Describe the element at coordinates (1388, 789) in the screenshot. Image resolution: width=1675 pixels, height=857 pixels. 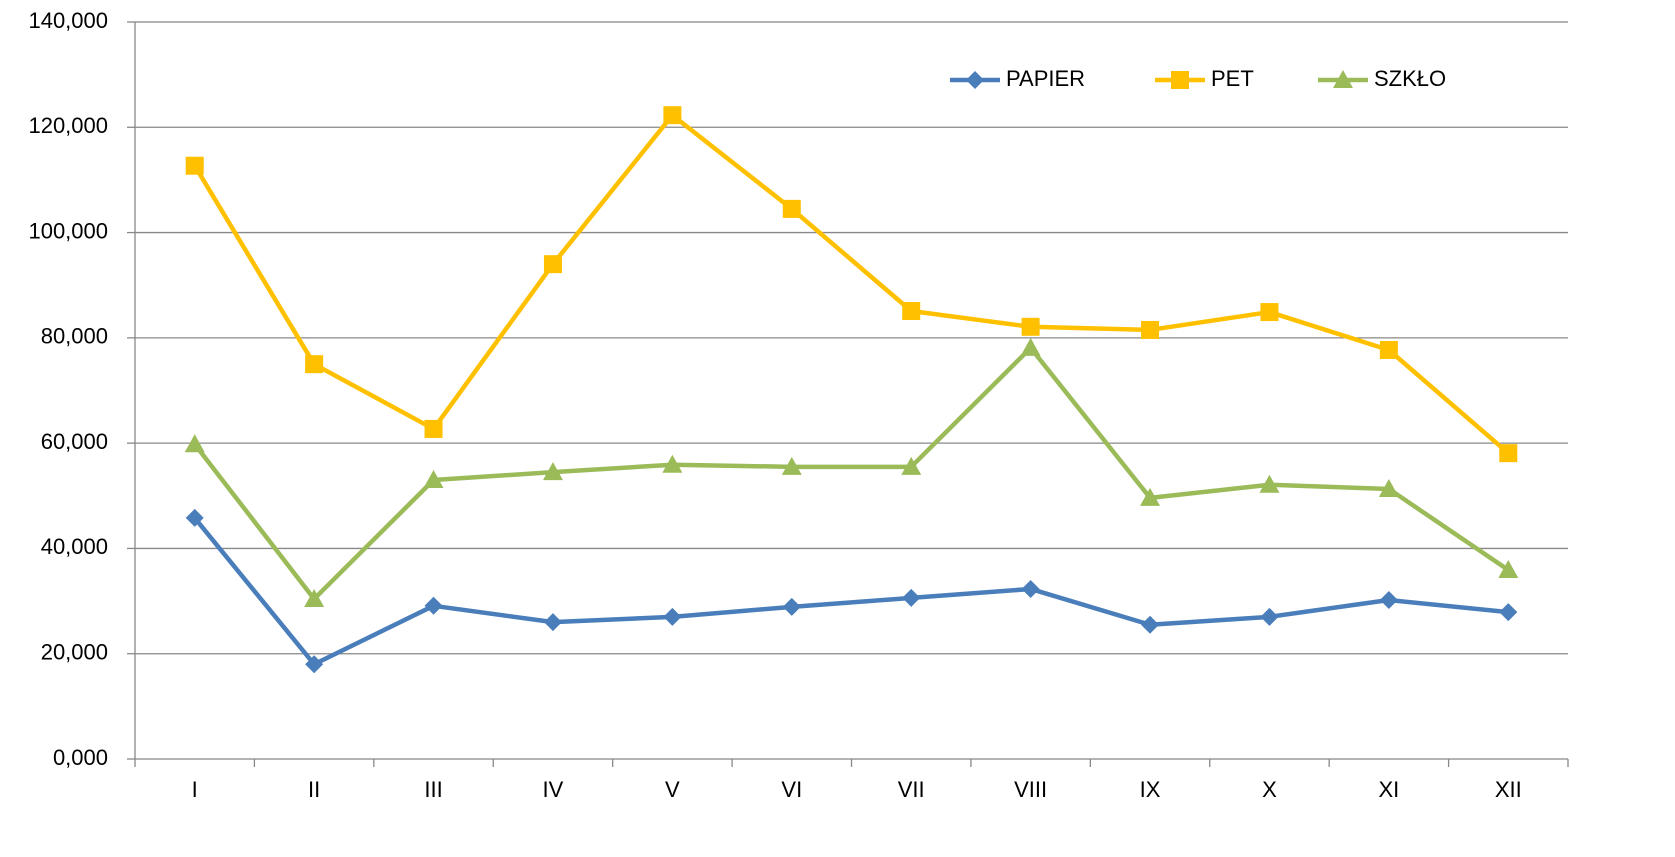
I see `x-tick-label: XI` at that location.